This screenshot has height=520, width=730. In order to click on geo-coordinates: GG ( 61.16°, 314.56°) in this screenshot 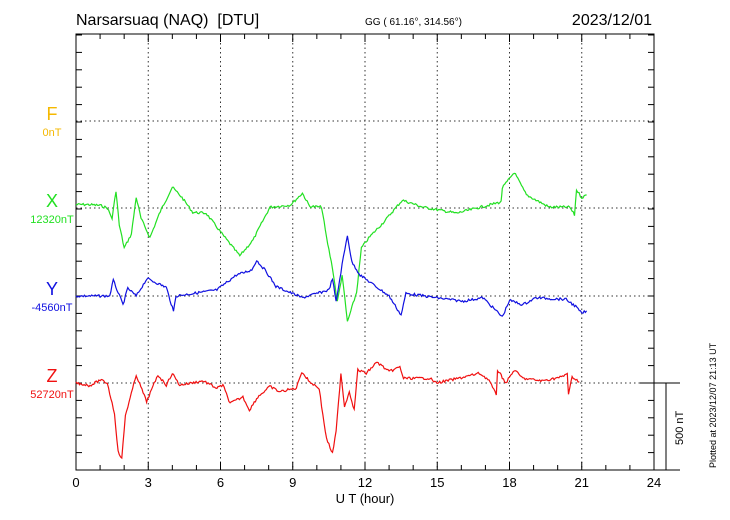, I will do `click(413, 22)`.